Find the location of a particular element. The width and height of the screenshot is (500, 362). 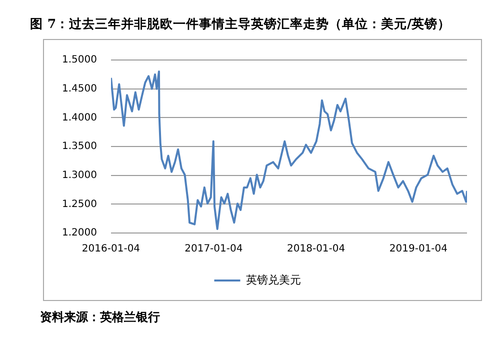

y-tick-label: 1.3000 is located at coordinates (79, 175).